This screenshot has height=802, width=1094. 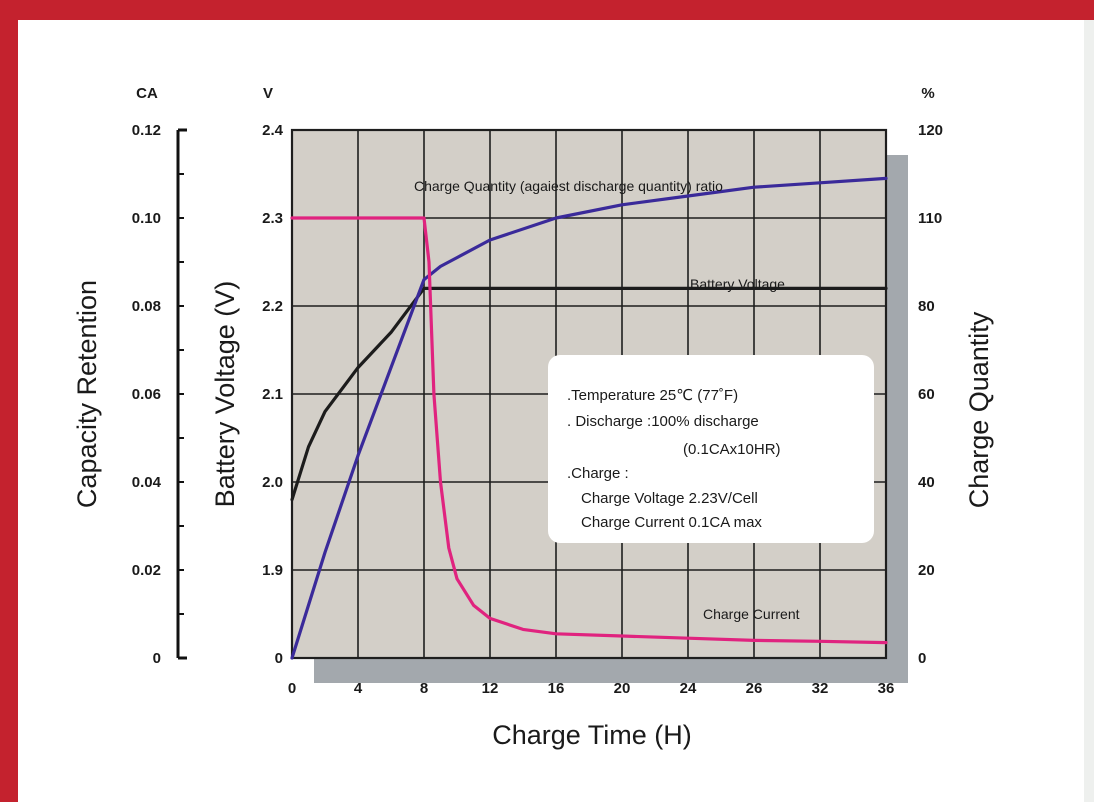 I want to click on tick-label-current: 0.12, so click(x=146, y=130).